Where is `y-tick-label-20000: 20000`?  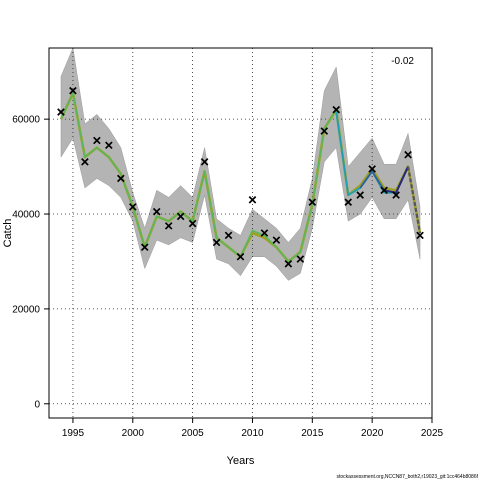 y-tick-label-20000: 20000 is located at coordinates (26, 309).